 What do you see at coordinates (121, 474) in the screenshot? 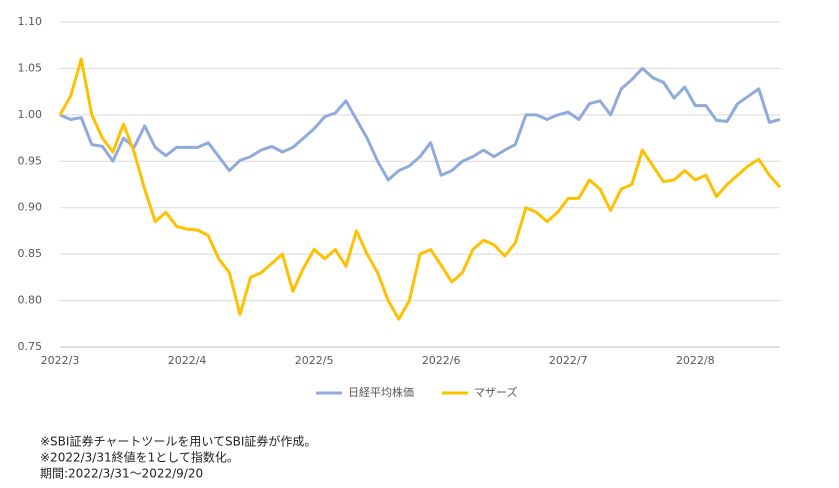
I see `note: 期間:2022/3/31～2022/9/20` at bounding box center [121, 474].